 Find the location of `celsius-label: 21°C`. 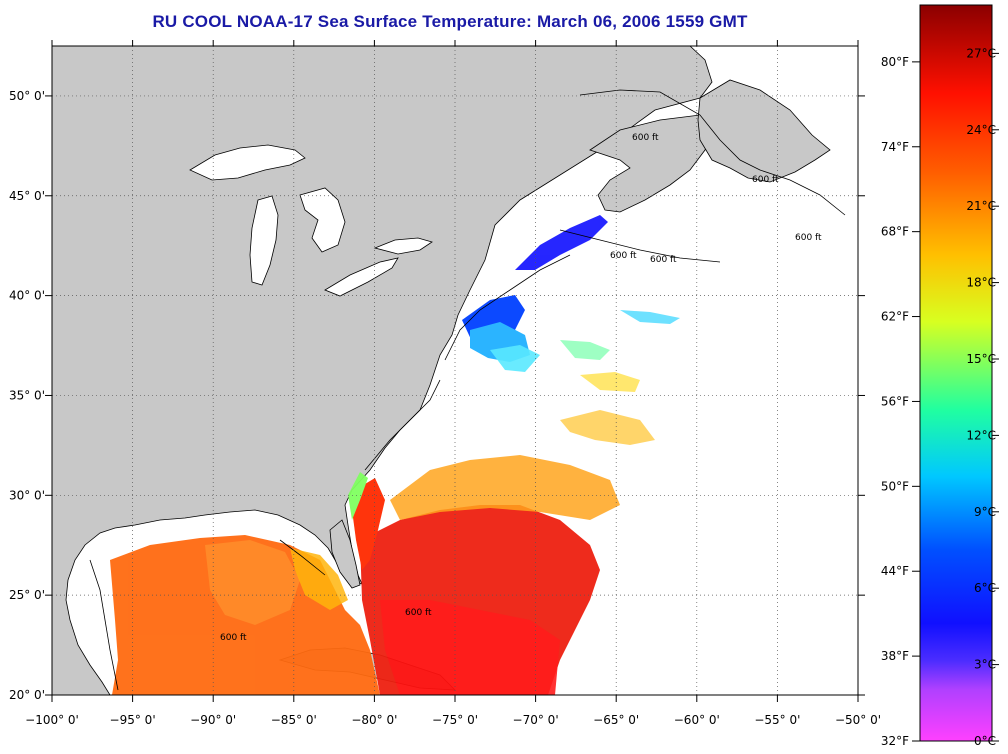

celsius-label: 21°C is located at coordinates (981, 206).